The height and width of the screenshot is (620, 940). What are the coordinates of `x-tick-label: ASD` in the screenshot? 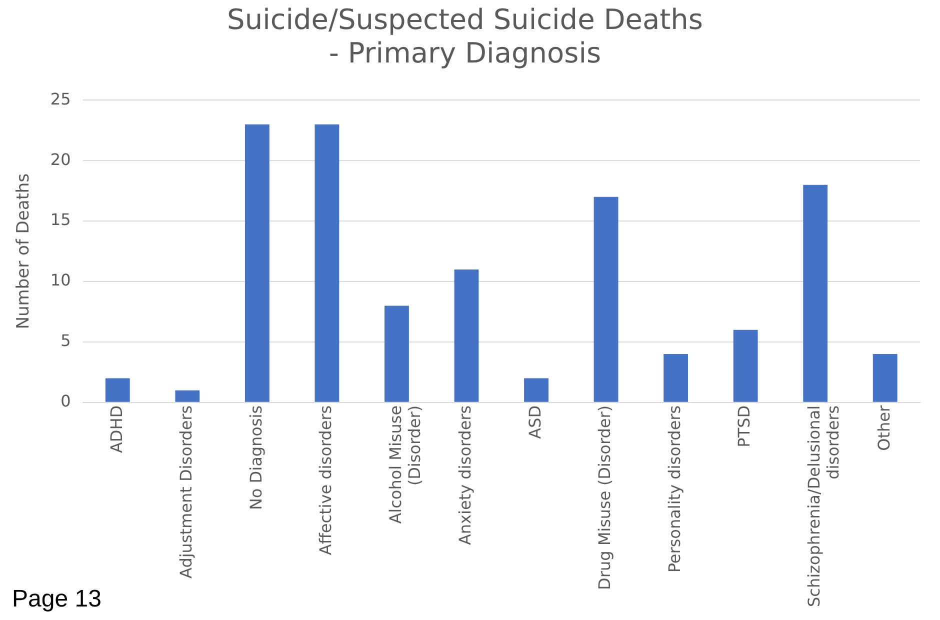 It's located at (534, 422).